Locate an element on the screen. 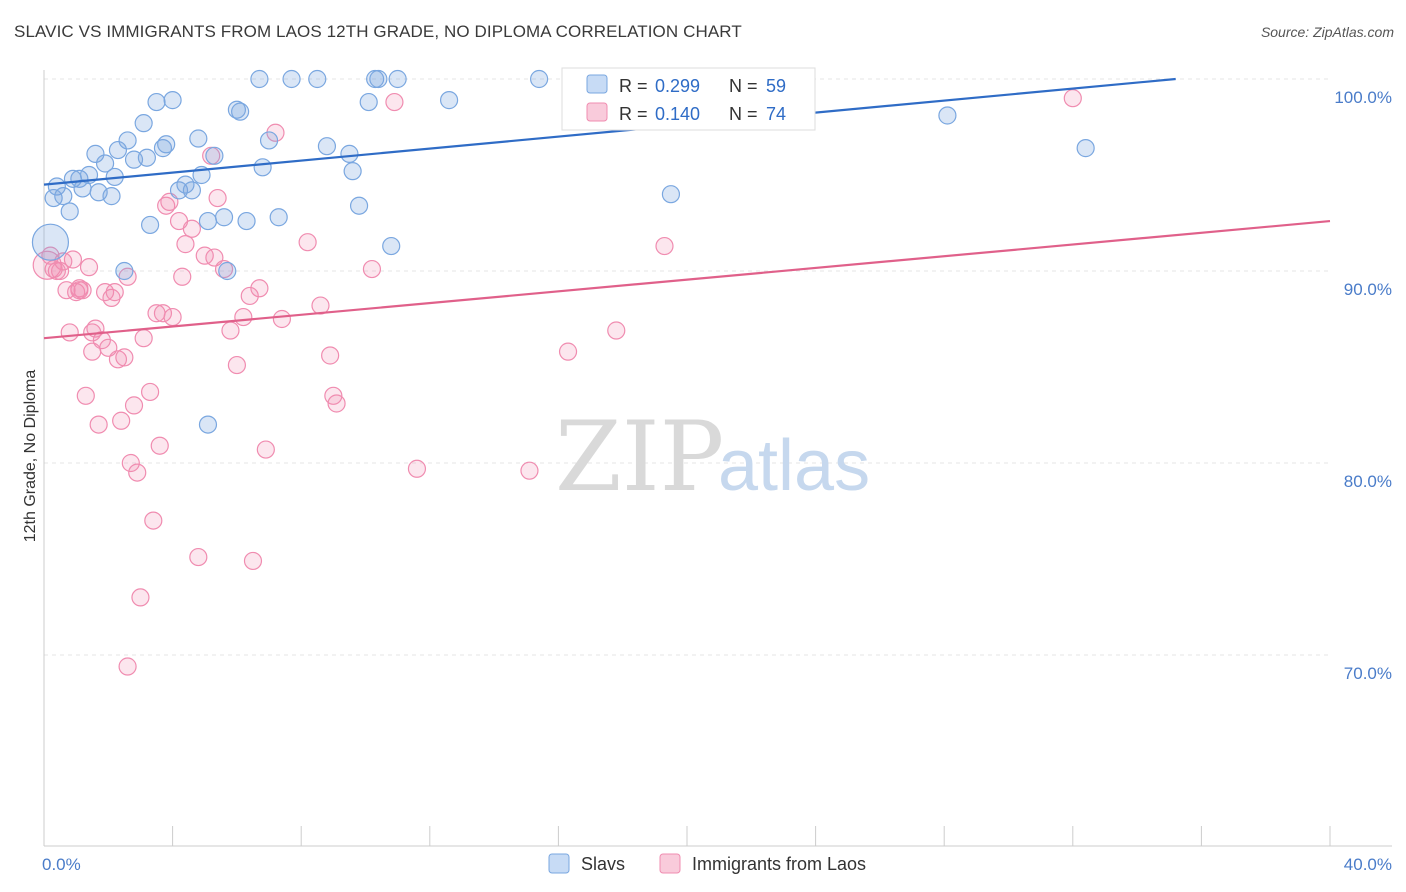 The width and height of the screenshot is (1406, 892). legend-slavs-r-value: 0.299 is located at coordinates (677, 86).